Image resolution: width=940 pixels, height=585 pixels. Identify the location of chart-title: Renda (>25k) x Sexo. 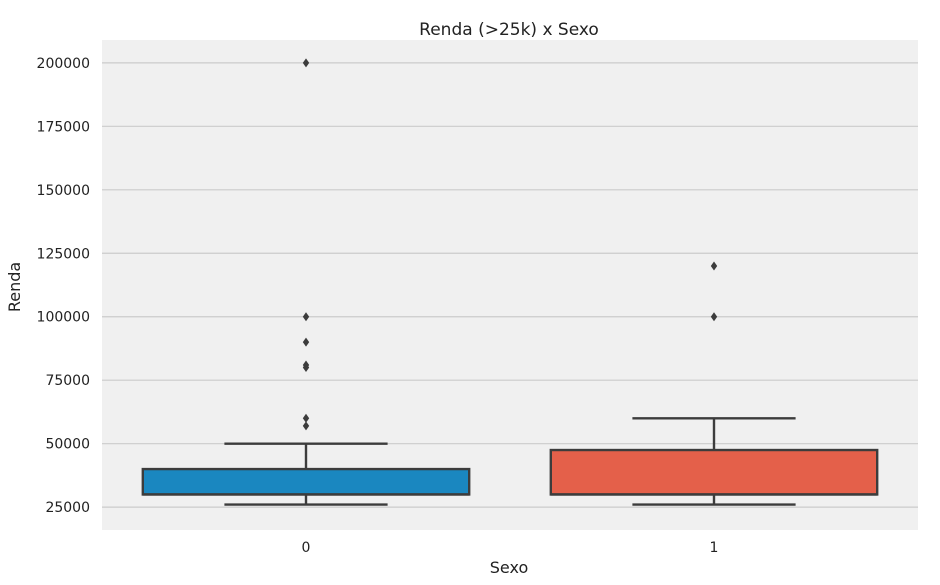
(509, 30).